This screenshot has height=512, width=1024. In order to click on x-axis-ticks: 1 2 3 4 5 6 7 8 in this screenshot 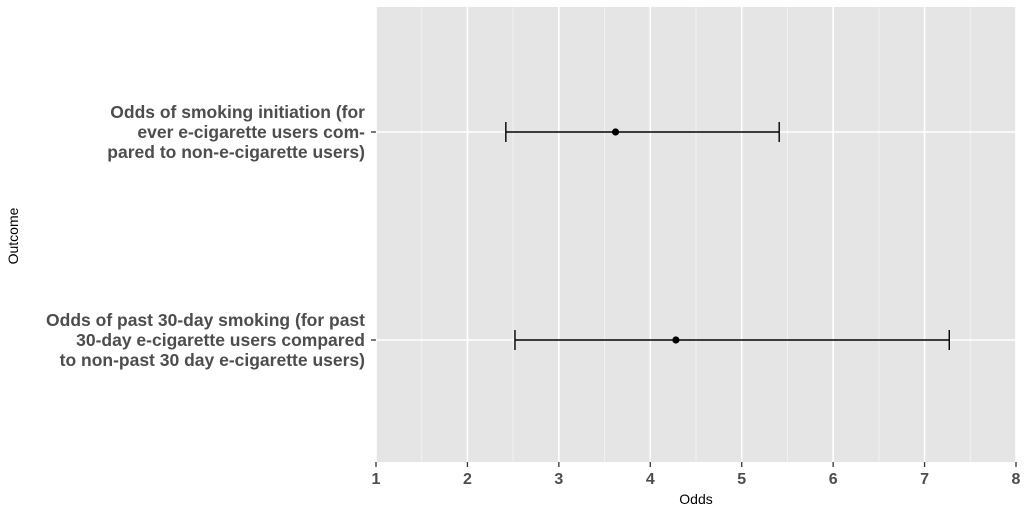, I will do `click(696, 475)`.